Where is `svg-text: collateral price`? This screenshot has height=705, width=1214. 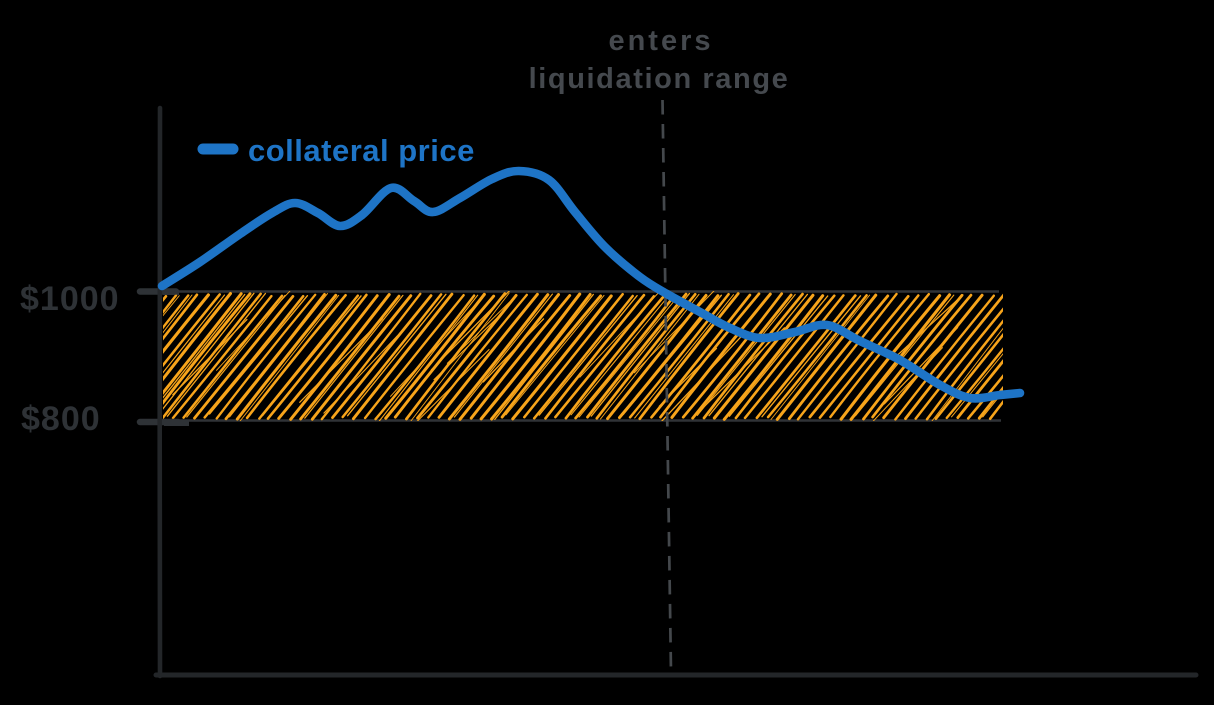 svg-text: collateral price is located at coordinates (361, 150).